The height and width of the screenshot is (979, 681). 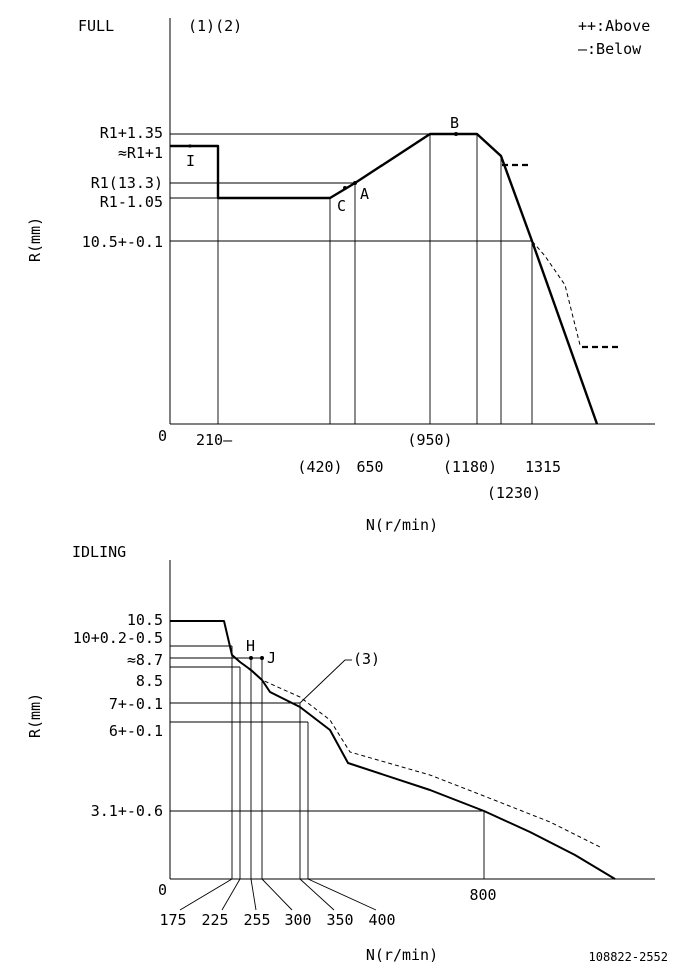 What do you see at coordinates (628, 957) in the screenshot?
I see `drawing-code: 108822-2552` at bounding box center [628, 957].